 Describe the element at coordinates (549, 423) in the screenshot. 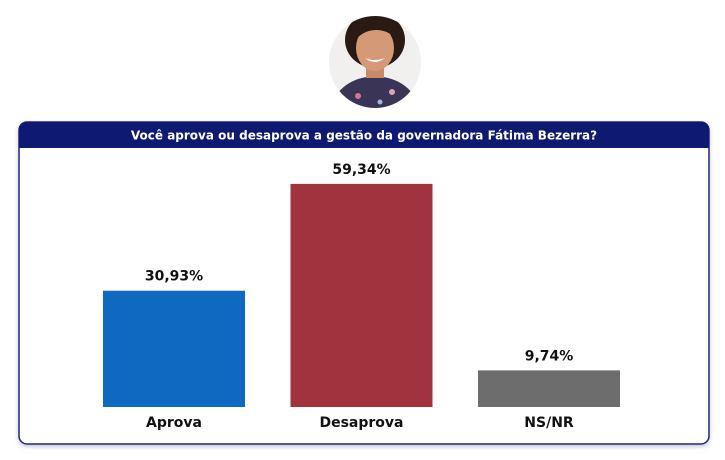

I see `x-tick-label: NS/NR` at that location.